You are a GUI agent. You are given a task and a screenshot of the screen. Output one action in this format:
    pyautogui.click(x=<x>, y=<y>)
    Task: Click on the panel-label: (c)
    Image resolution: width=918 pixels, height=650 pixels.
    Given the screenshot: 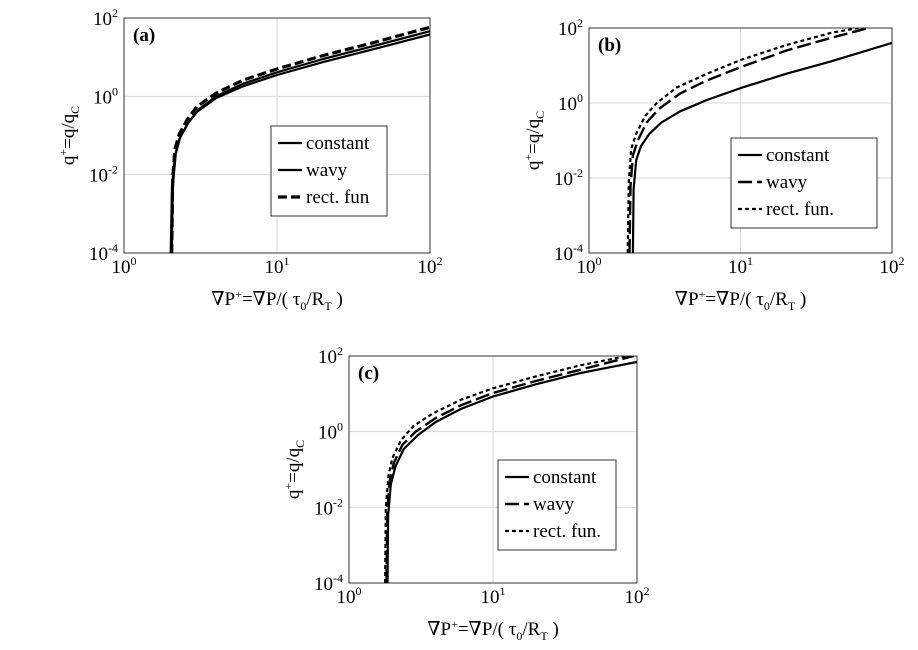 What is the action you would take?
    pyautogui.click(x=368, y=373)
    